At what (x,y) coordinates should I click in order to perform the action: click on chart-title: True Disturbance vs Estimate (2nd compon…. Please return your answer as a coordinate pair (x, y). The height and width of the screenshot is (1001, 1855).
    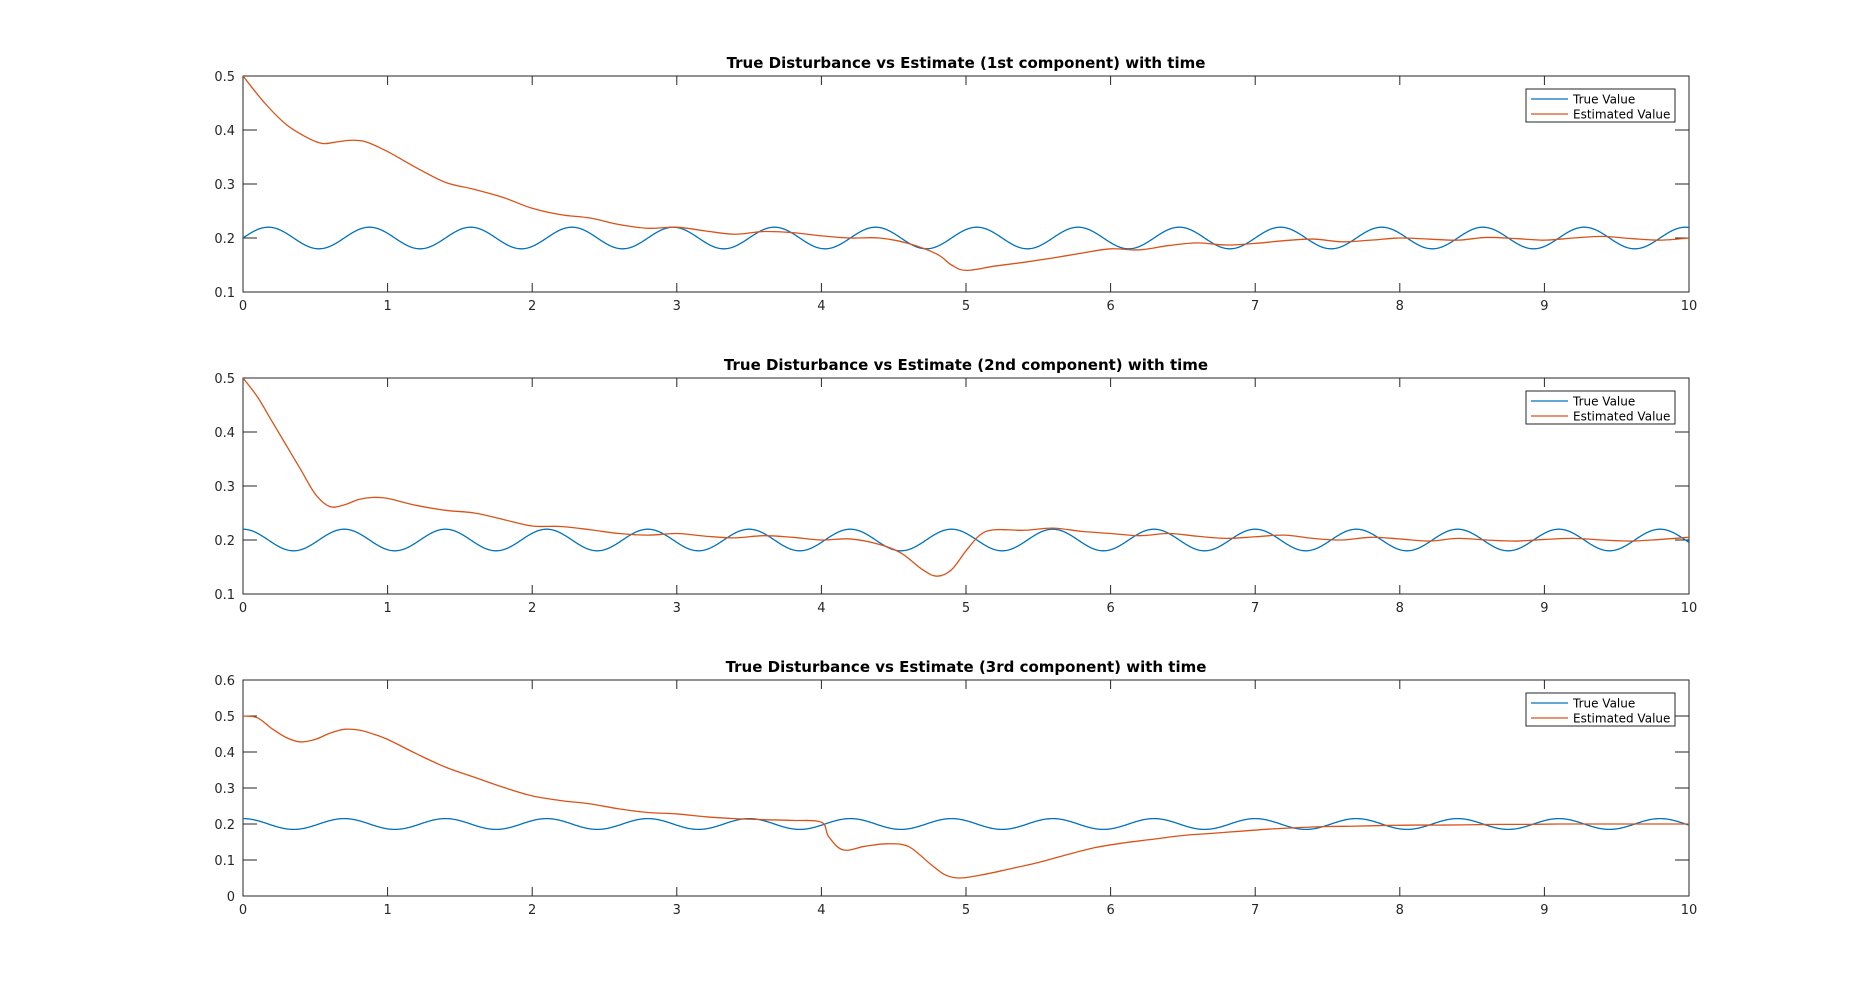
    Looking at the image, I should click on (966, 365).